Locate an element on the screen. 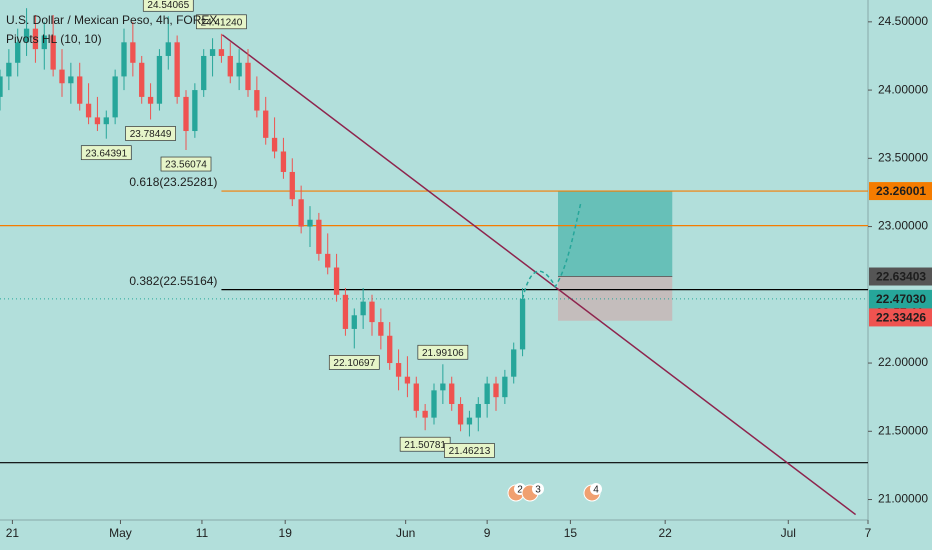  pivot-label: 21.99106 is located at coordinates (443, 353).